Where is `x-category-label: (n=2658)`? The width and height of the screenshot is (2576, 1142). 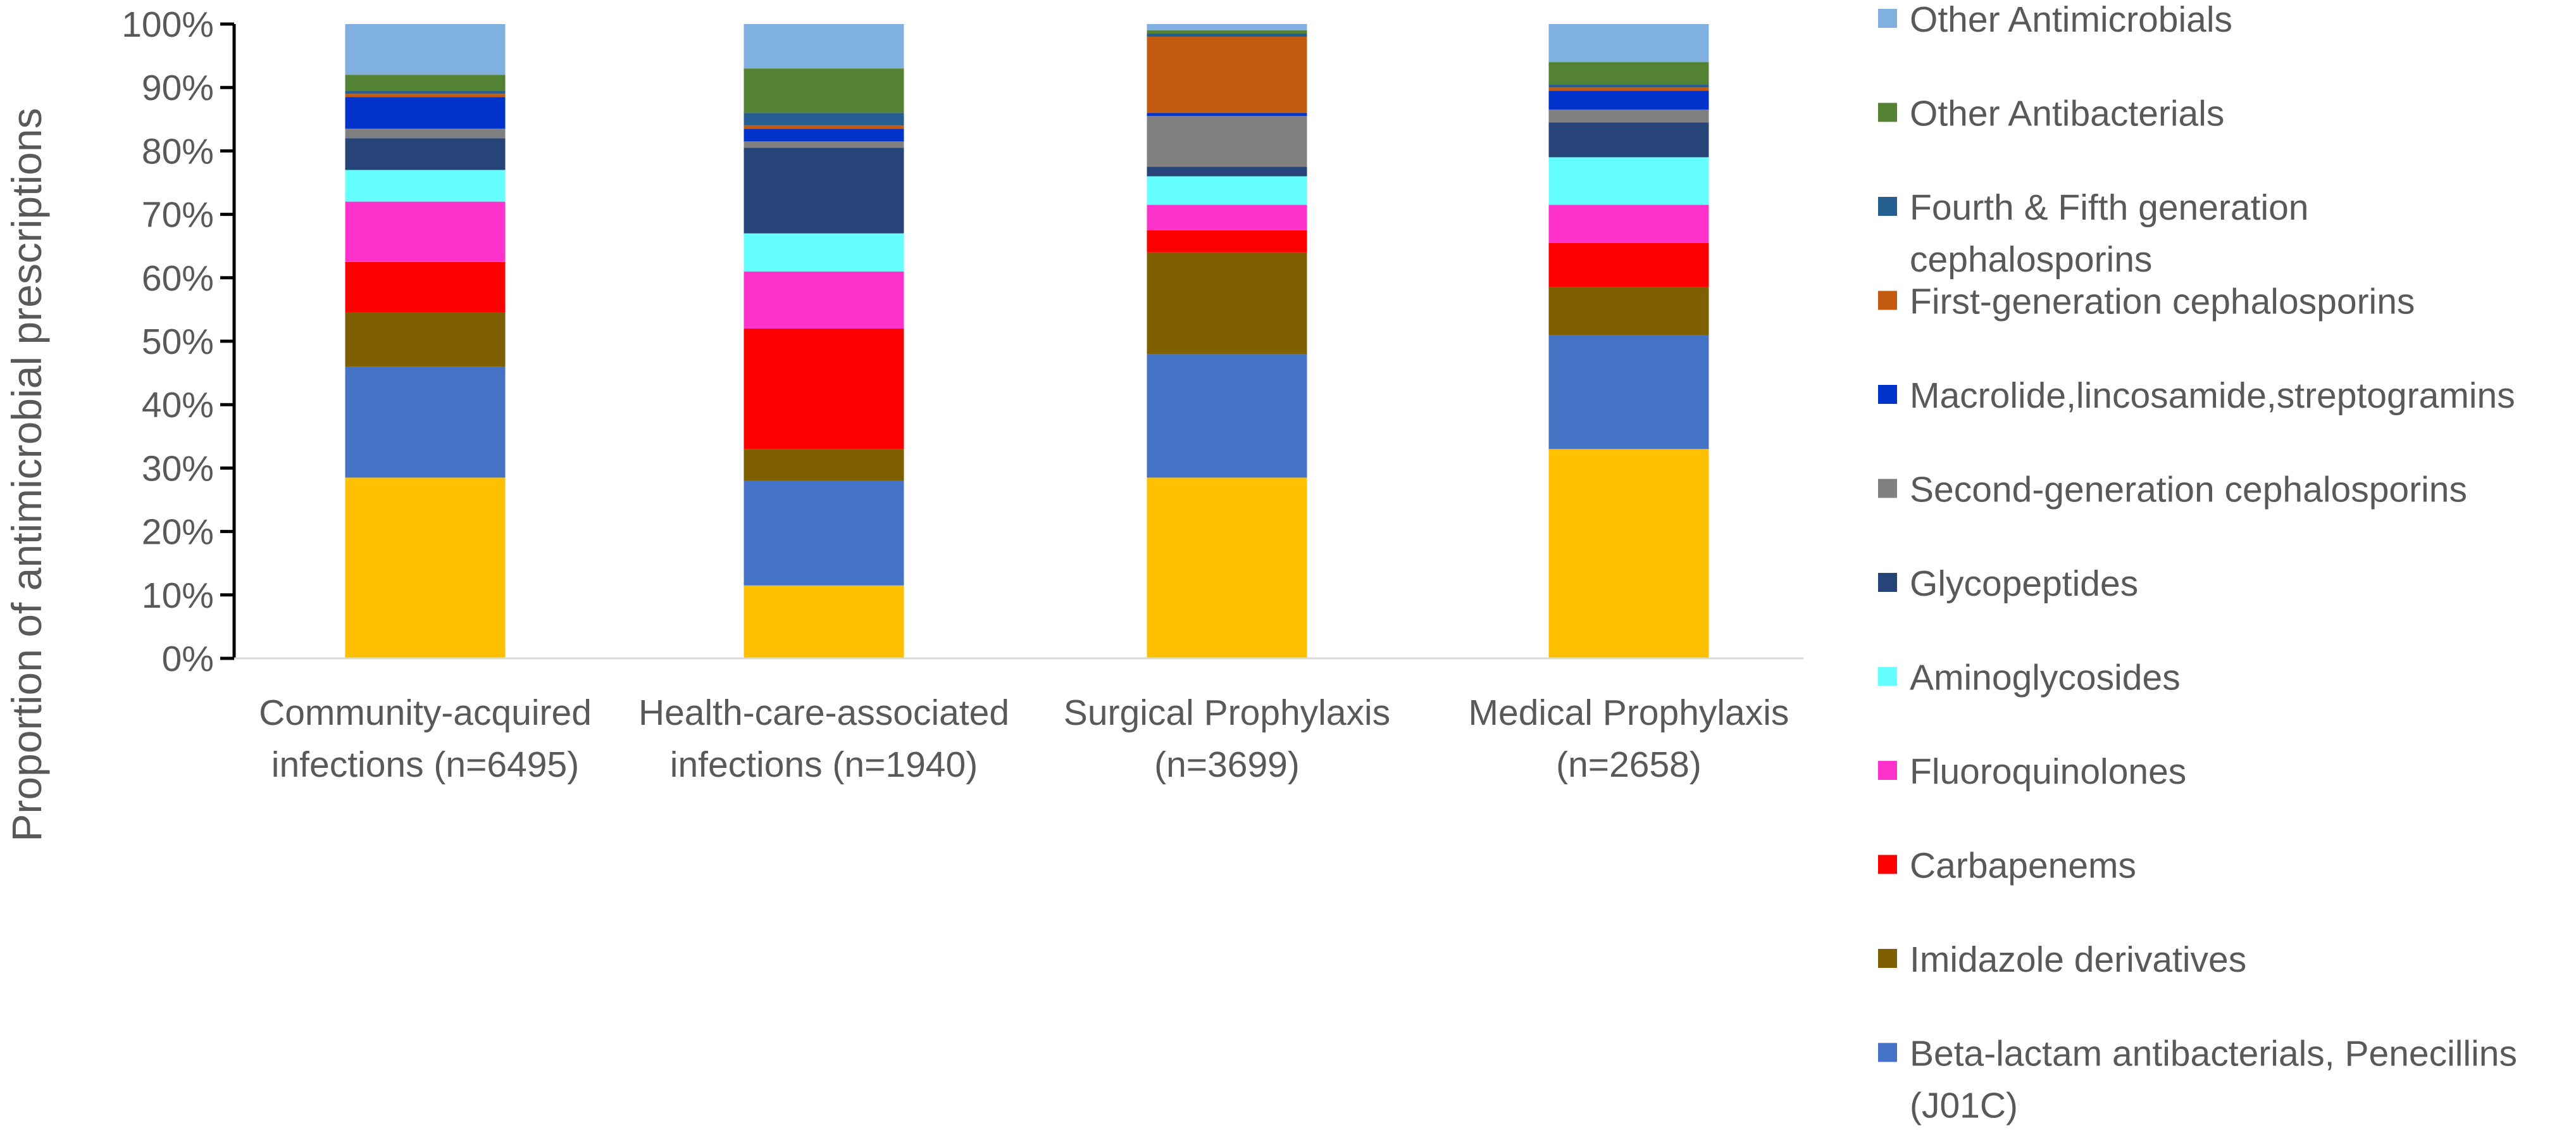 x-category-label: (n=2658) is located at coordinates (1629, 765).